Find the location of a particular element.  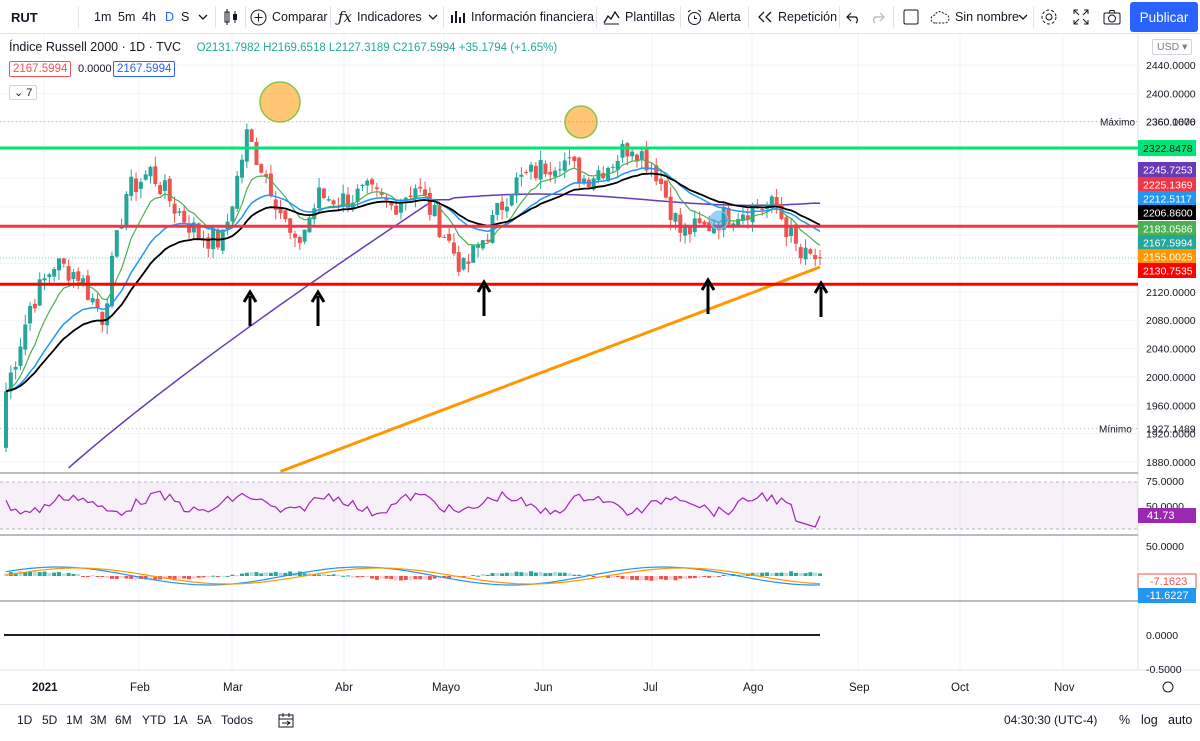

pattern-circle-orange is located at coordinates (280, 102).